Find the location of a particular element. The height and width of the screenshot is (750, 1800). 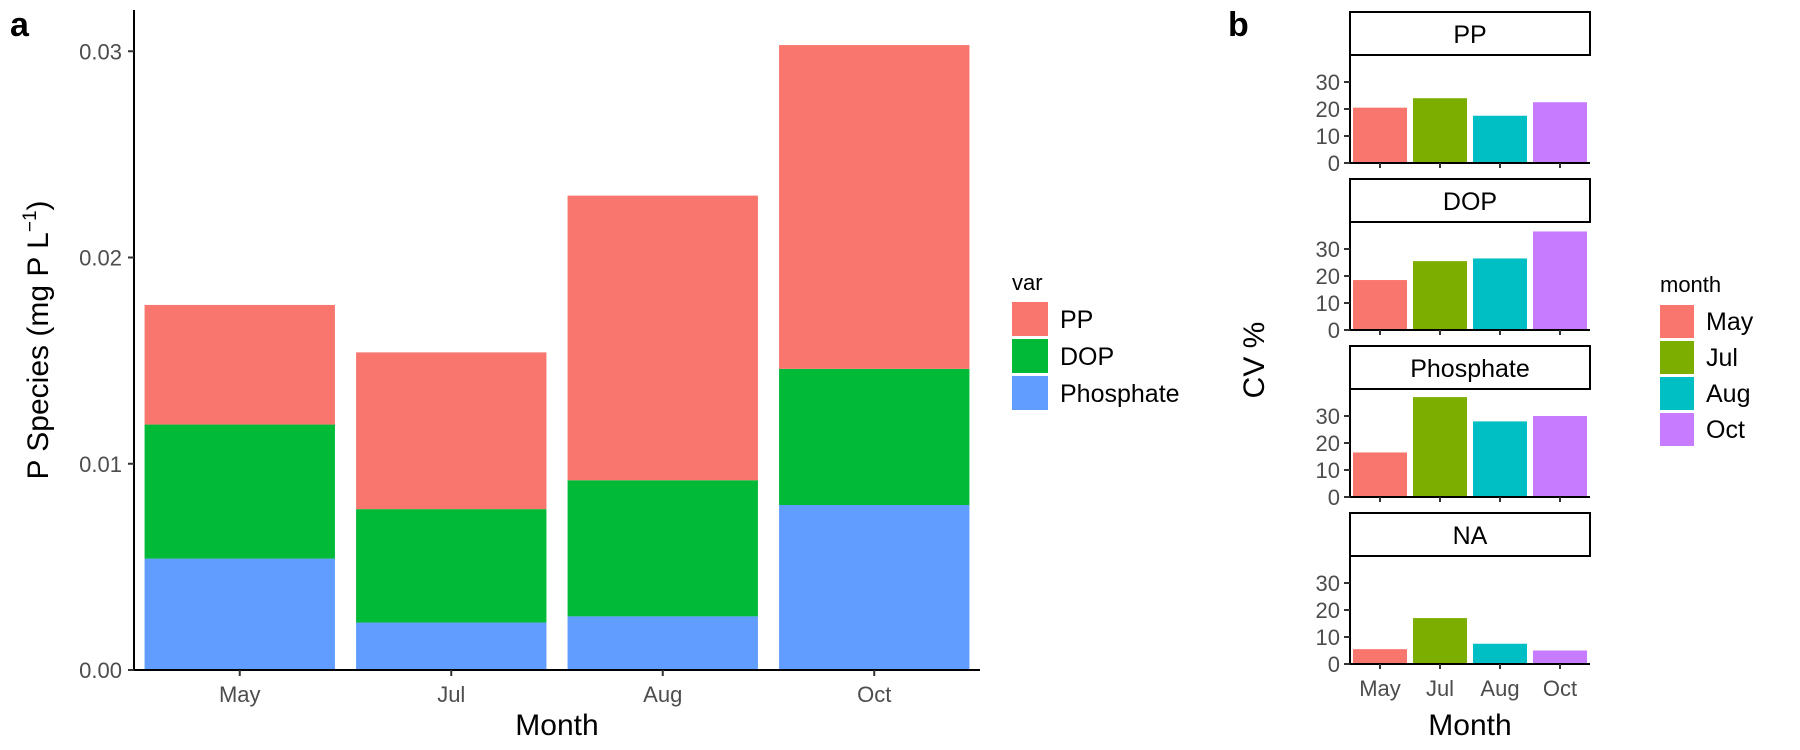

legend-b-swatch-aug is located at coordinates (1677, 393).